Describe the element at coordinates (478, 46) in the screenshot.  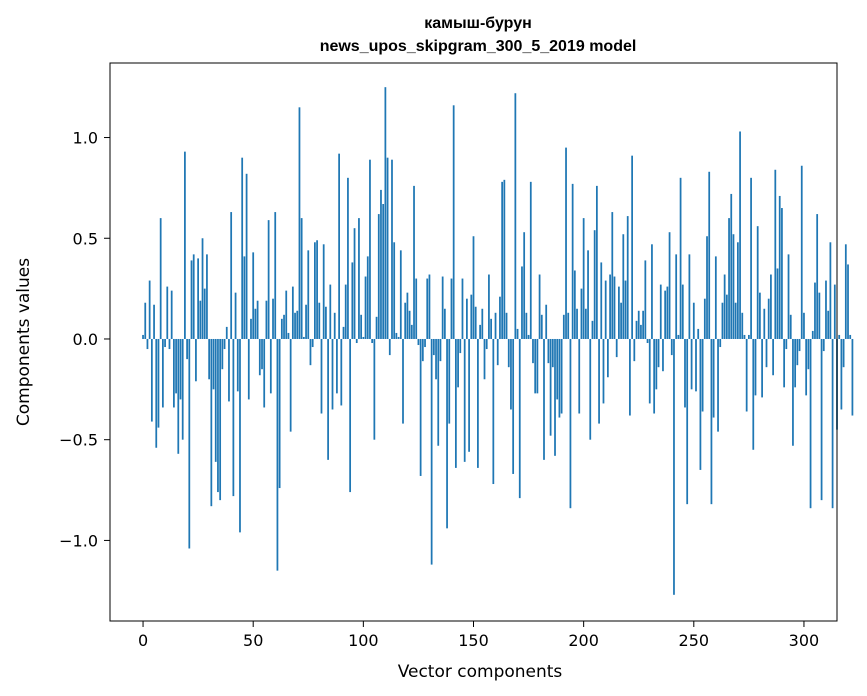
I see `chart-title-line2: news_upos_skipgram_300_5_2019 model` at that location.